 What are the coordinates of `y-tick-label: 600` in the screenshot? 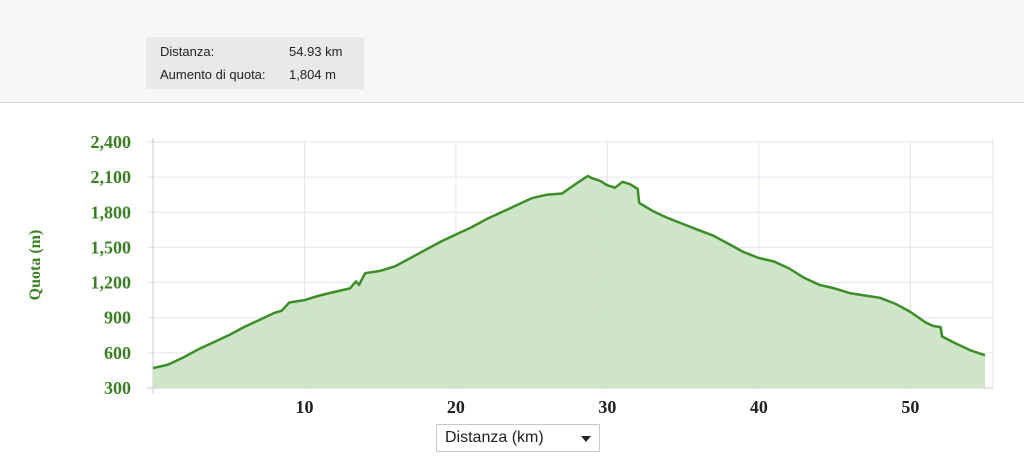 It's located at (117, 353).